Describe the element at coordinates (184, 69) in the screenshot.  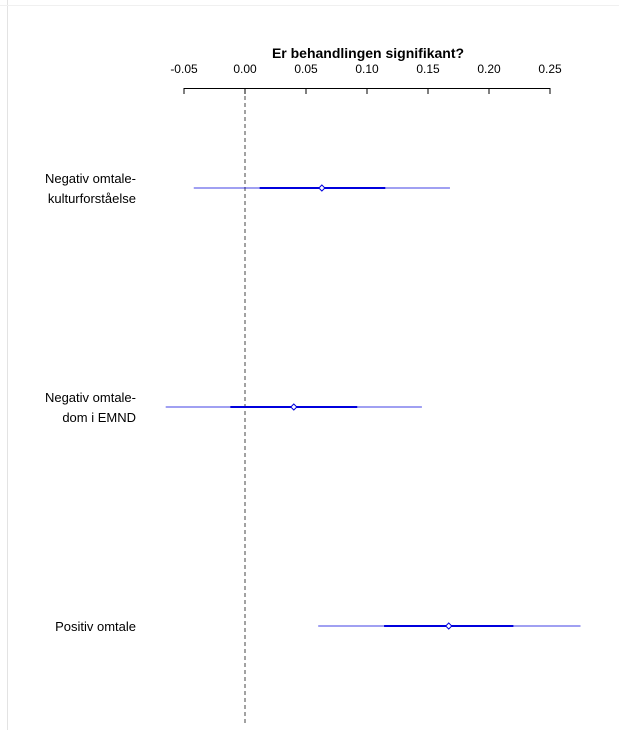
I see `x-tick-label: -0.05` at that location.